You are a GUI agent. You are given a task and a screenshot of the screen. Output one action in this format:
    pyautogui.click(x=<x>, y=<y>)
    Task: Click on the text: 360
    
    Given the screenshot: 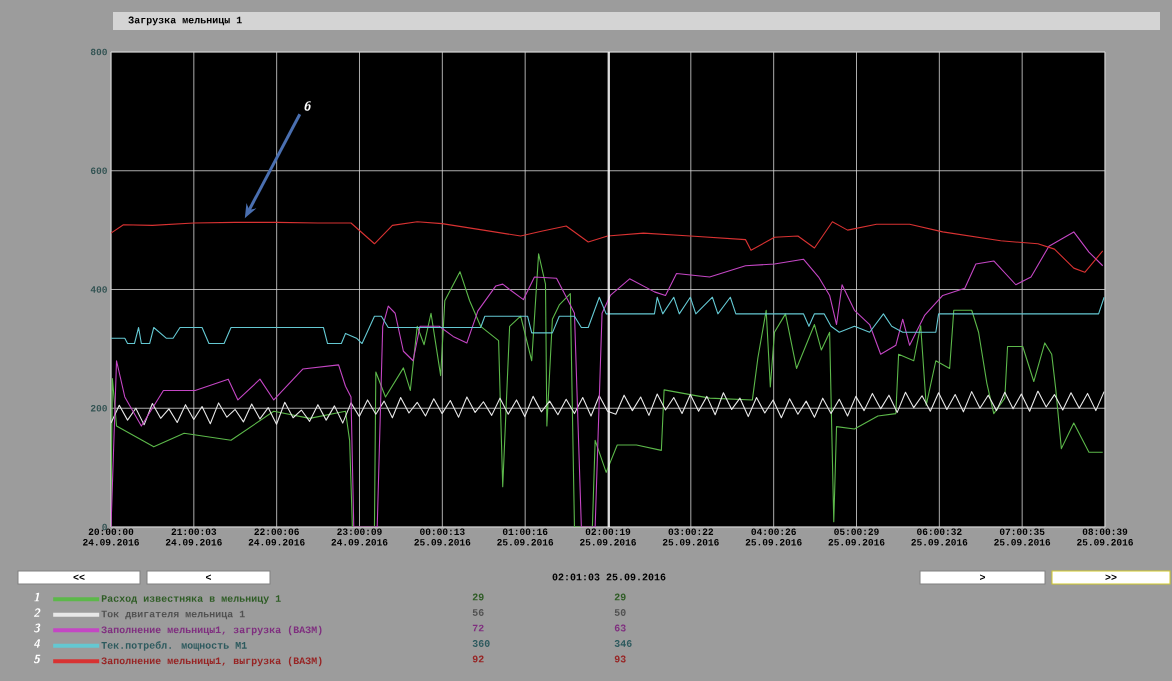 What is the action you would take?
    pyautogui.click(x=481, y=643)
    